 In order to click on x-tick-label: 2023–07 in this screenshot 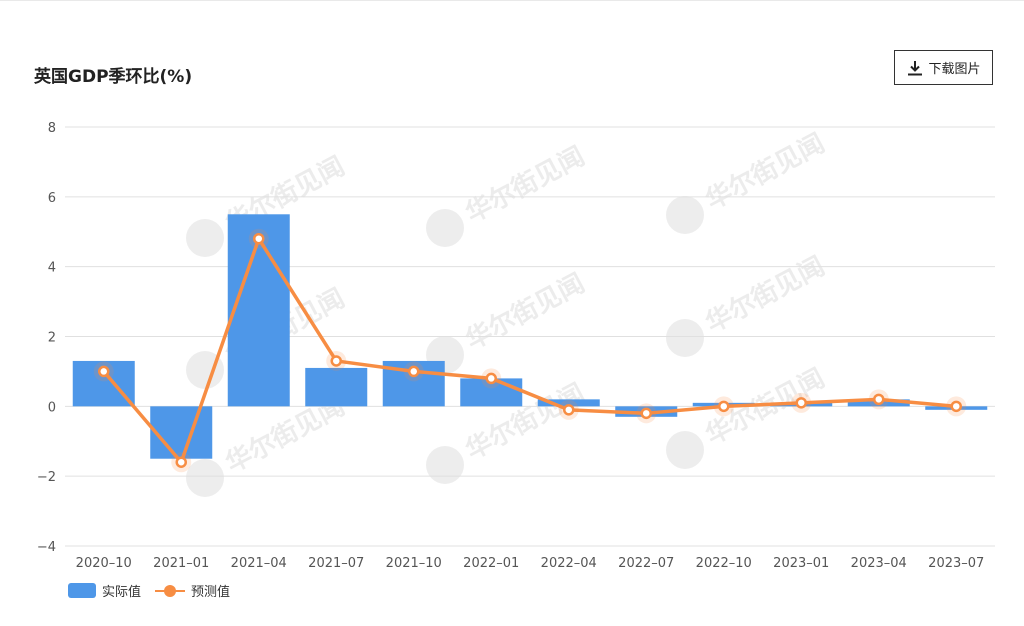, I will do `click(956, 563)`.